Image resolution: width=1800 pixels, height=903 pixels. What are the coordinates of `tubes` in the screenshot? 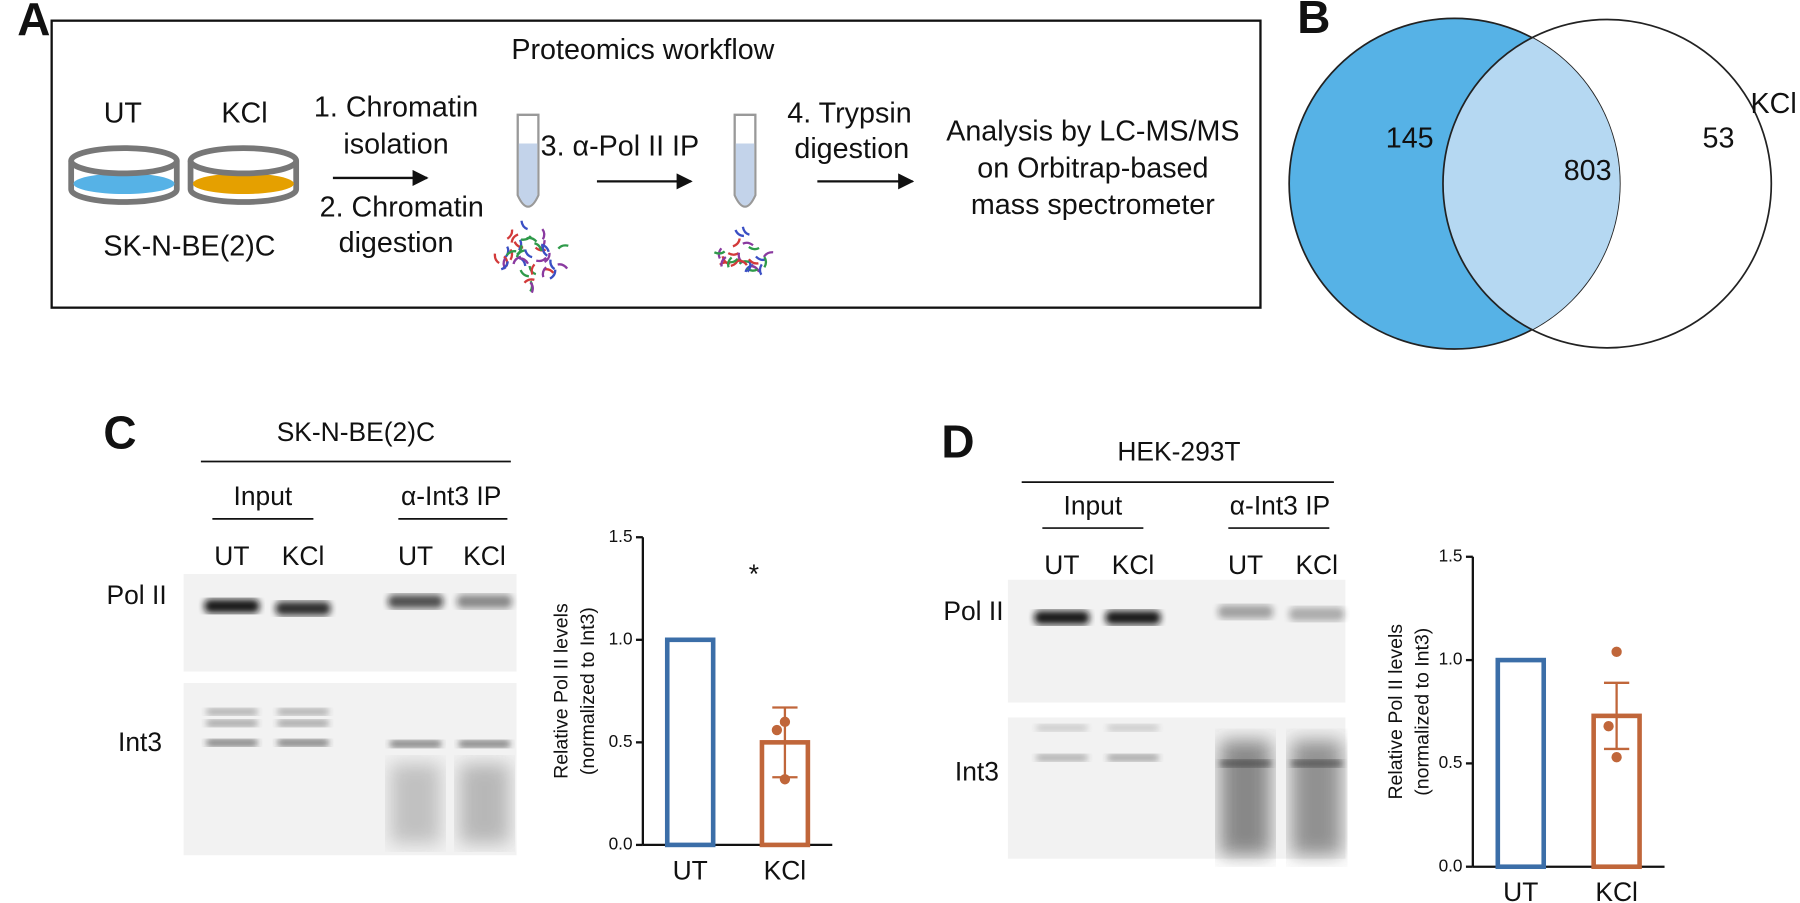 It's located at (636, 160).